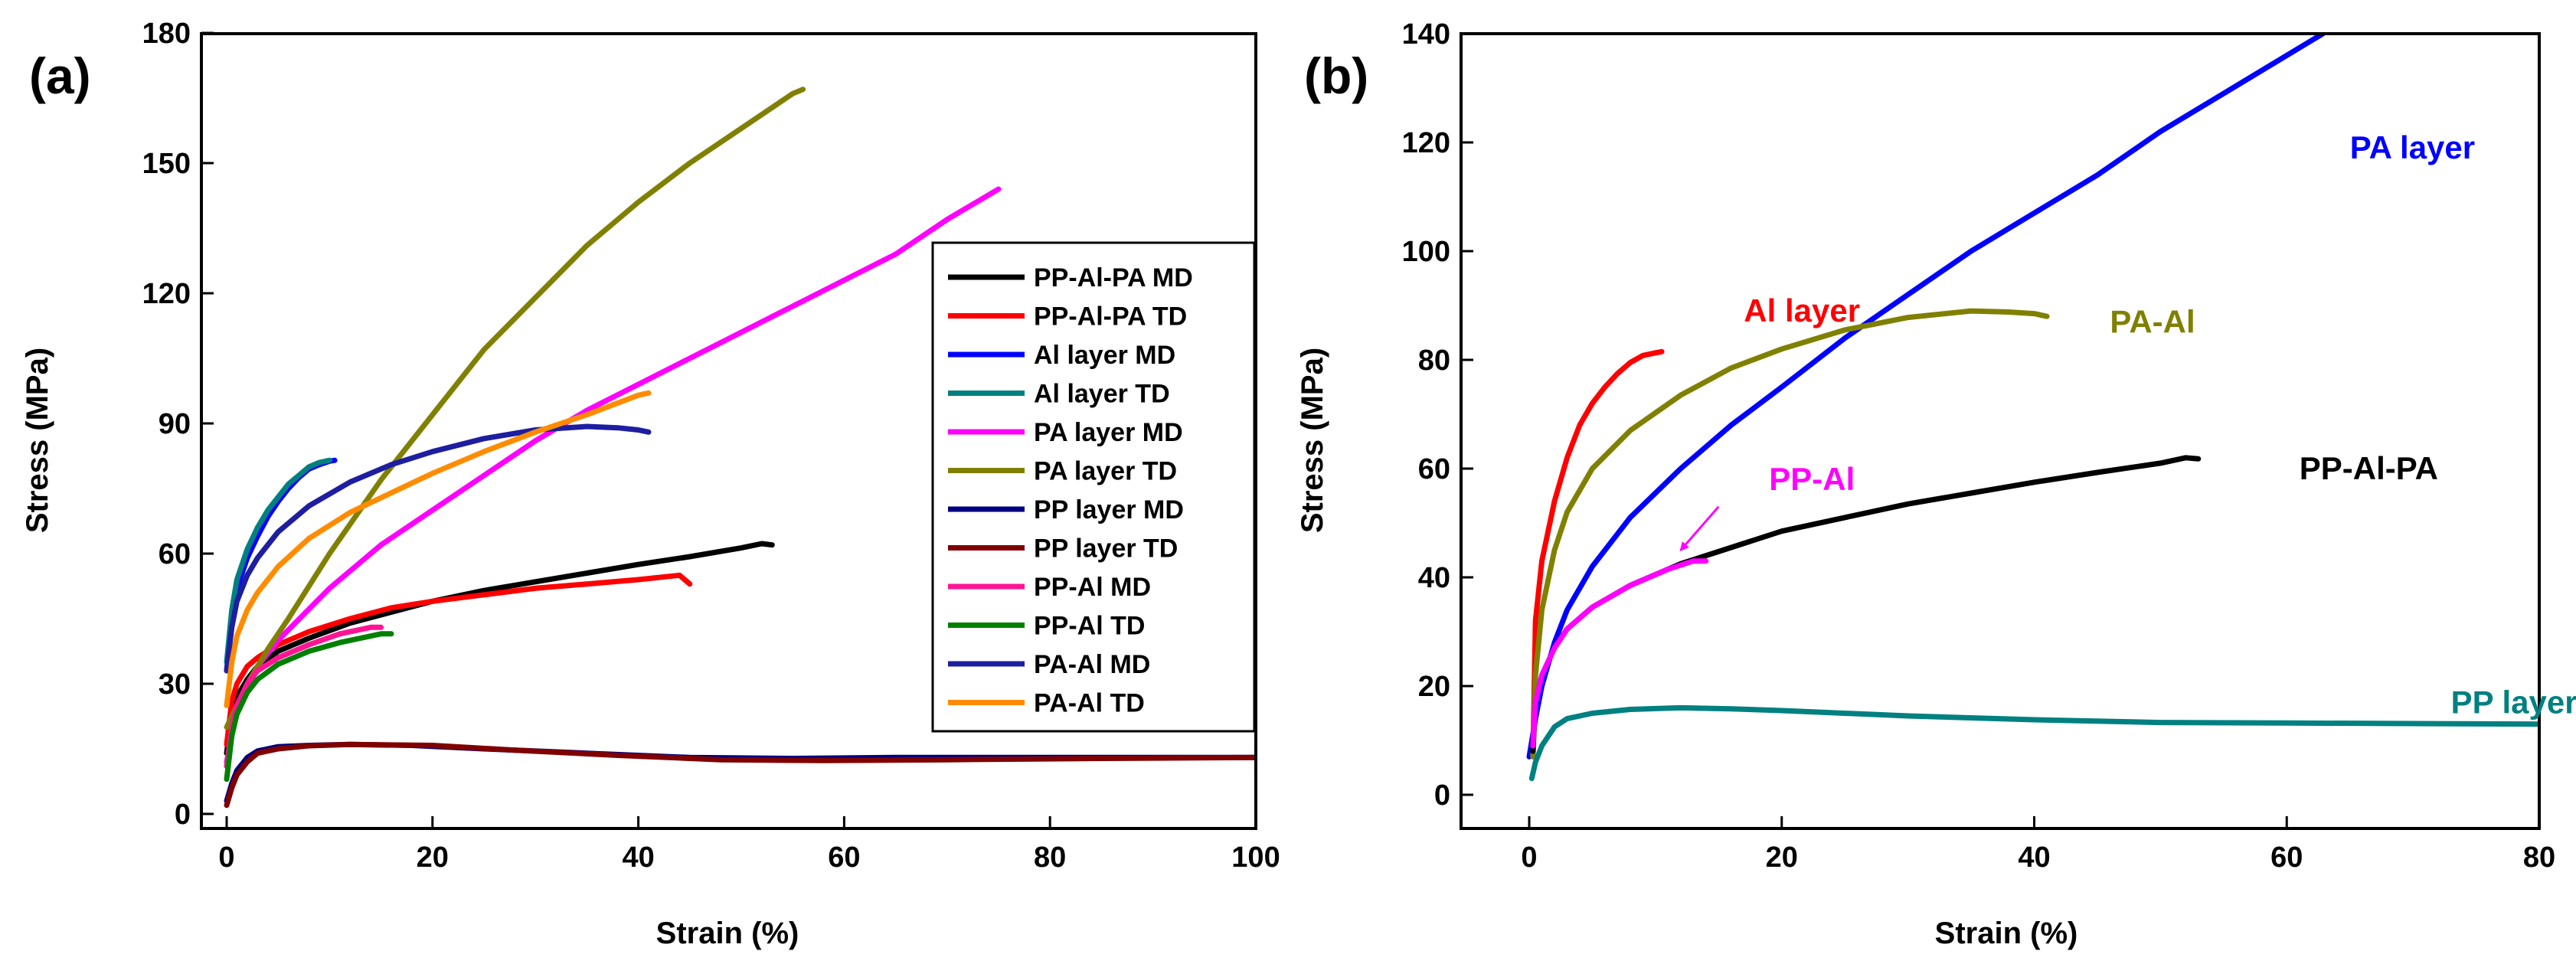 This screenshot has height=964, width=2576. Describe the element at coordinates (175, 424) in the screenshot. I see `y-tick-label: 90` at that location.